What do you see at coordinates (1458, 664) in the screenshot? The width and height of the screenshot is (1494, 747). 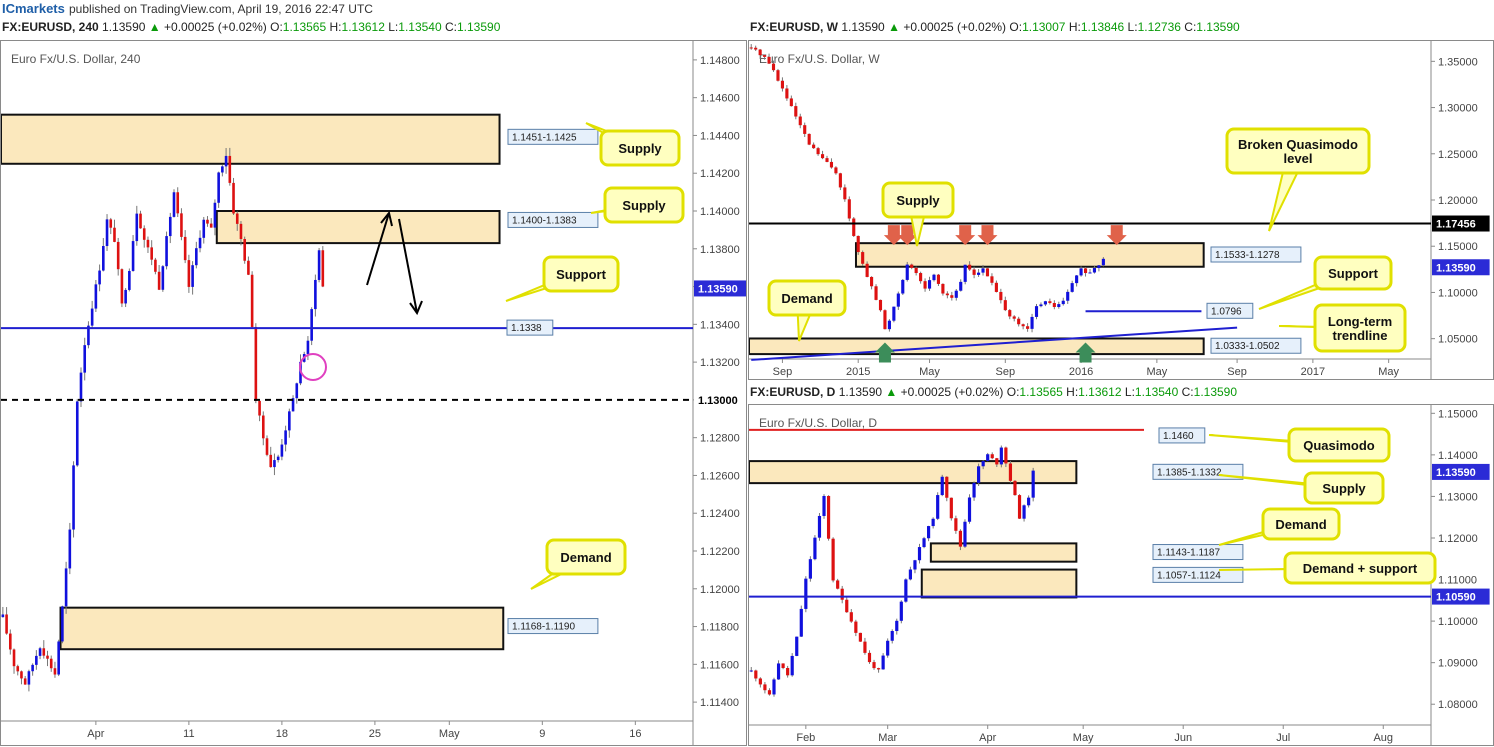 I see `y-tick-label: 1.09000` at bounding box center [1458, 664].